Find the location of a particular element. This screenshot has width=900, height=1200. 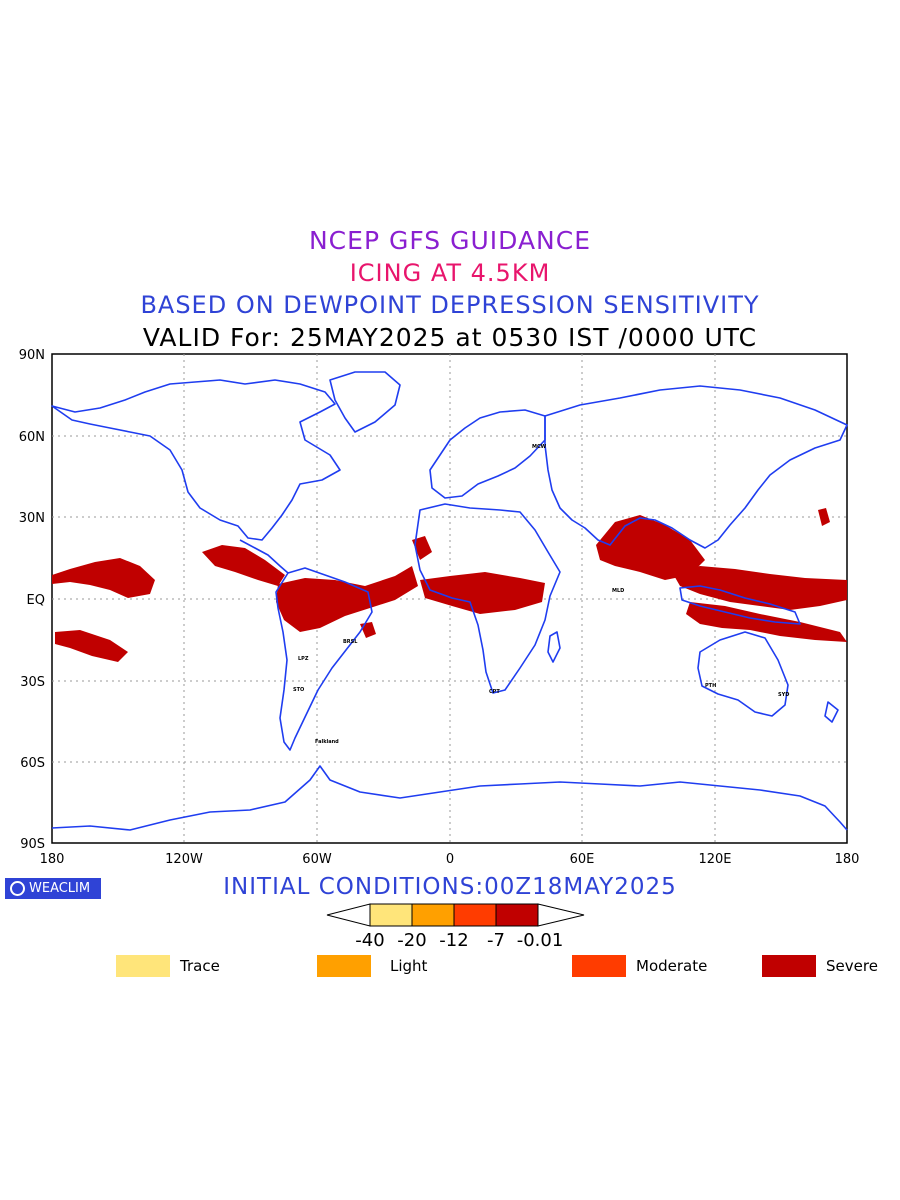

legend-label-trace: Trace is located at coordinates (200, 966).